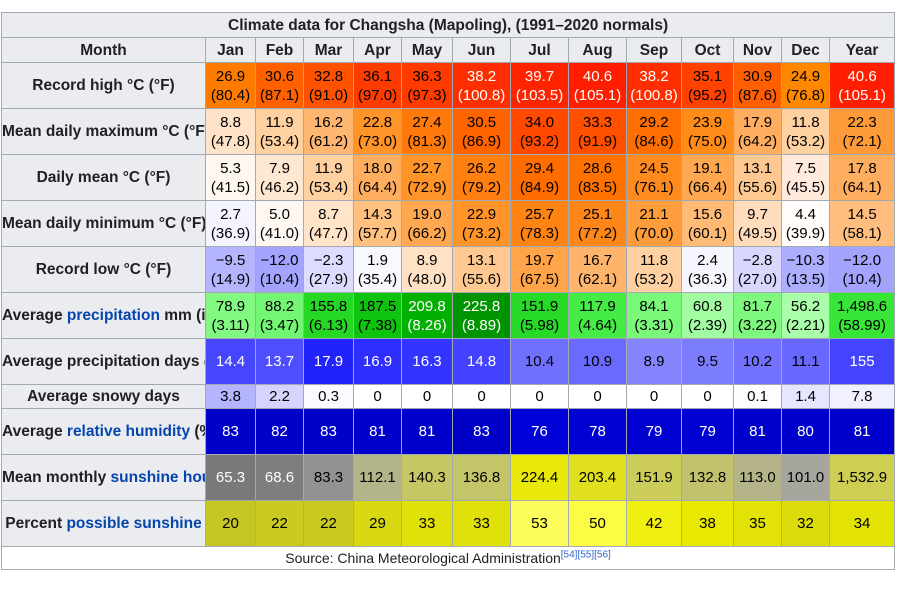 This screenshot has height=590, width=907. I want to click on cell-value: 21.1, so click(654, 214).